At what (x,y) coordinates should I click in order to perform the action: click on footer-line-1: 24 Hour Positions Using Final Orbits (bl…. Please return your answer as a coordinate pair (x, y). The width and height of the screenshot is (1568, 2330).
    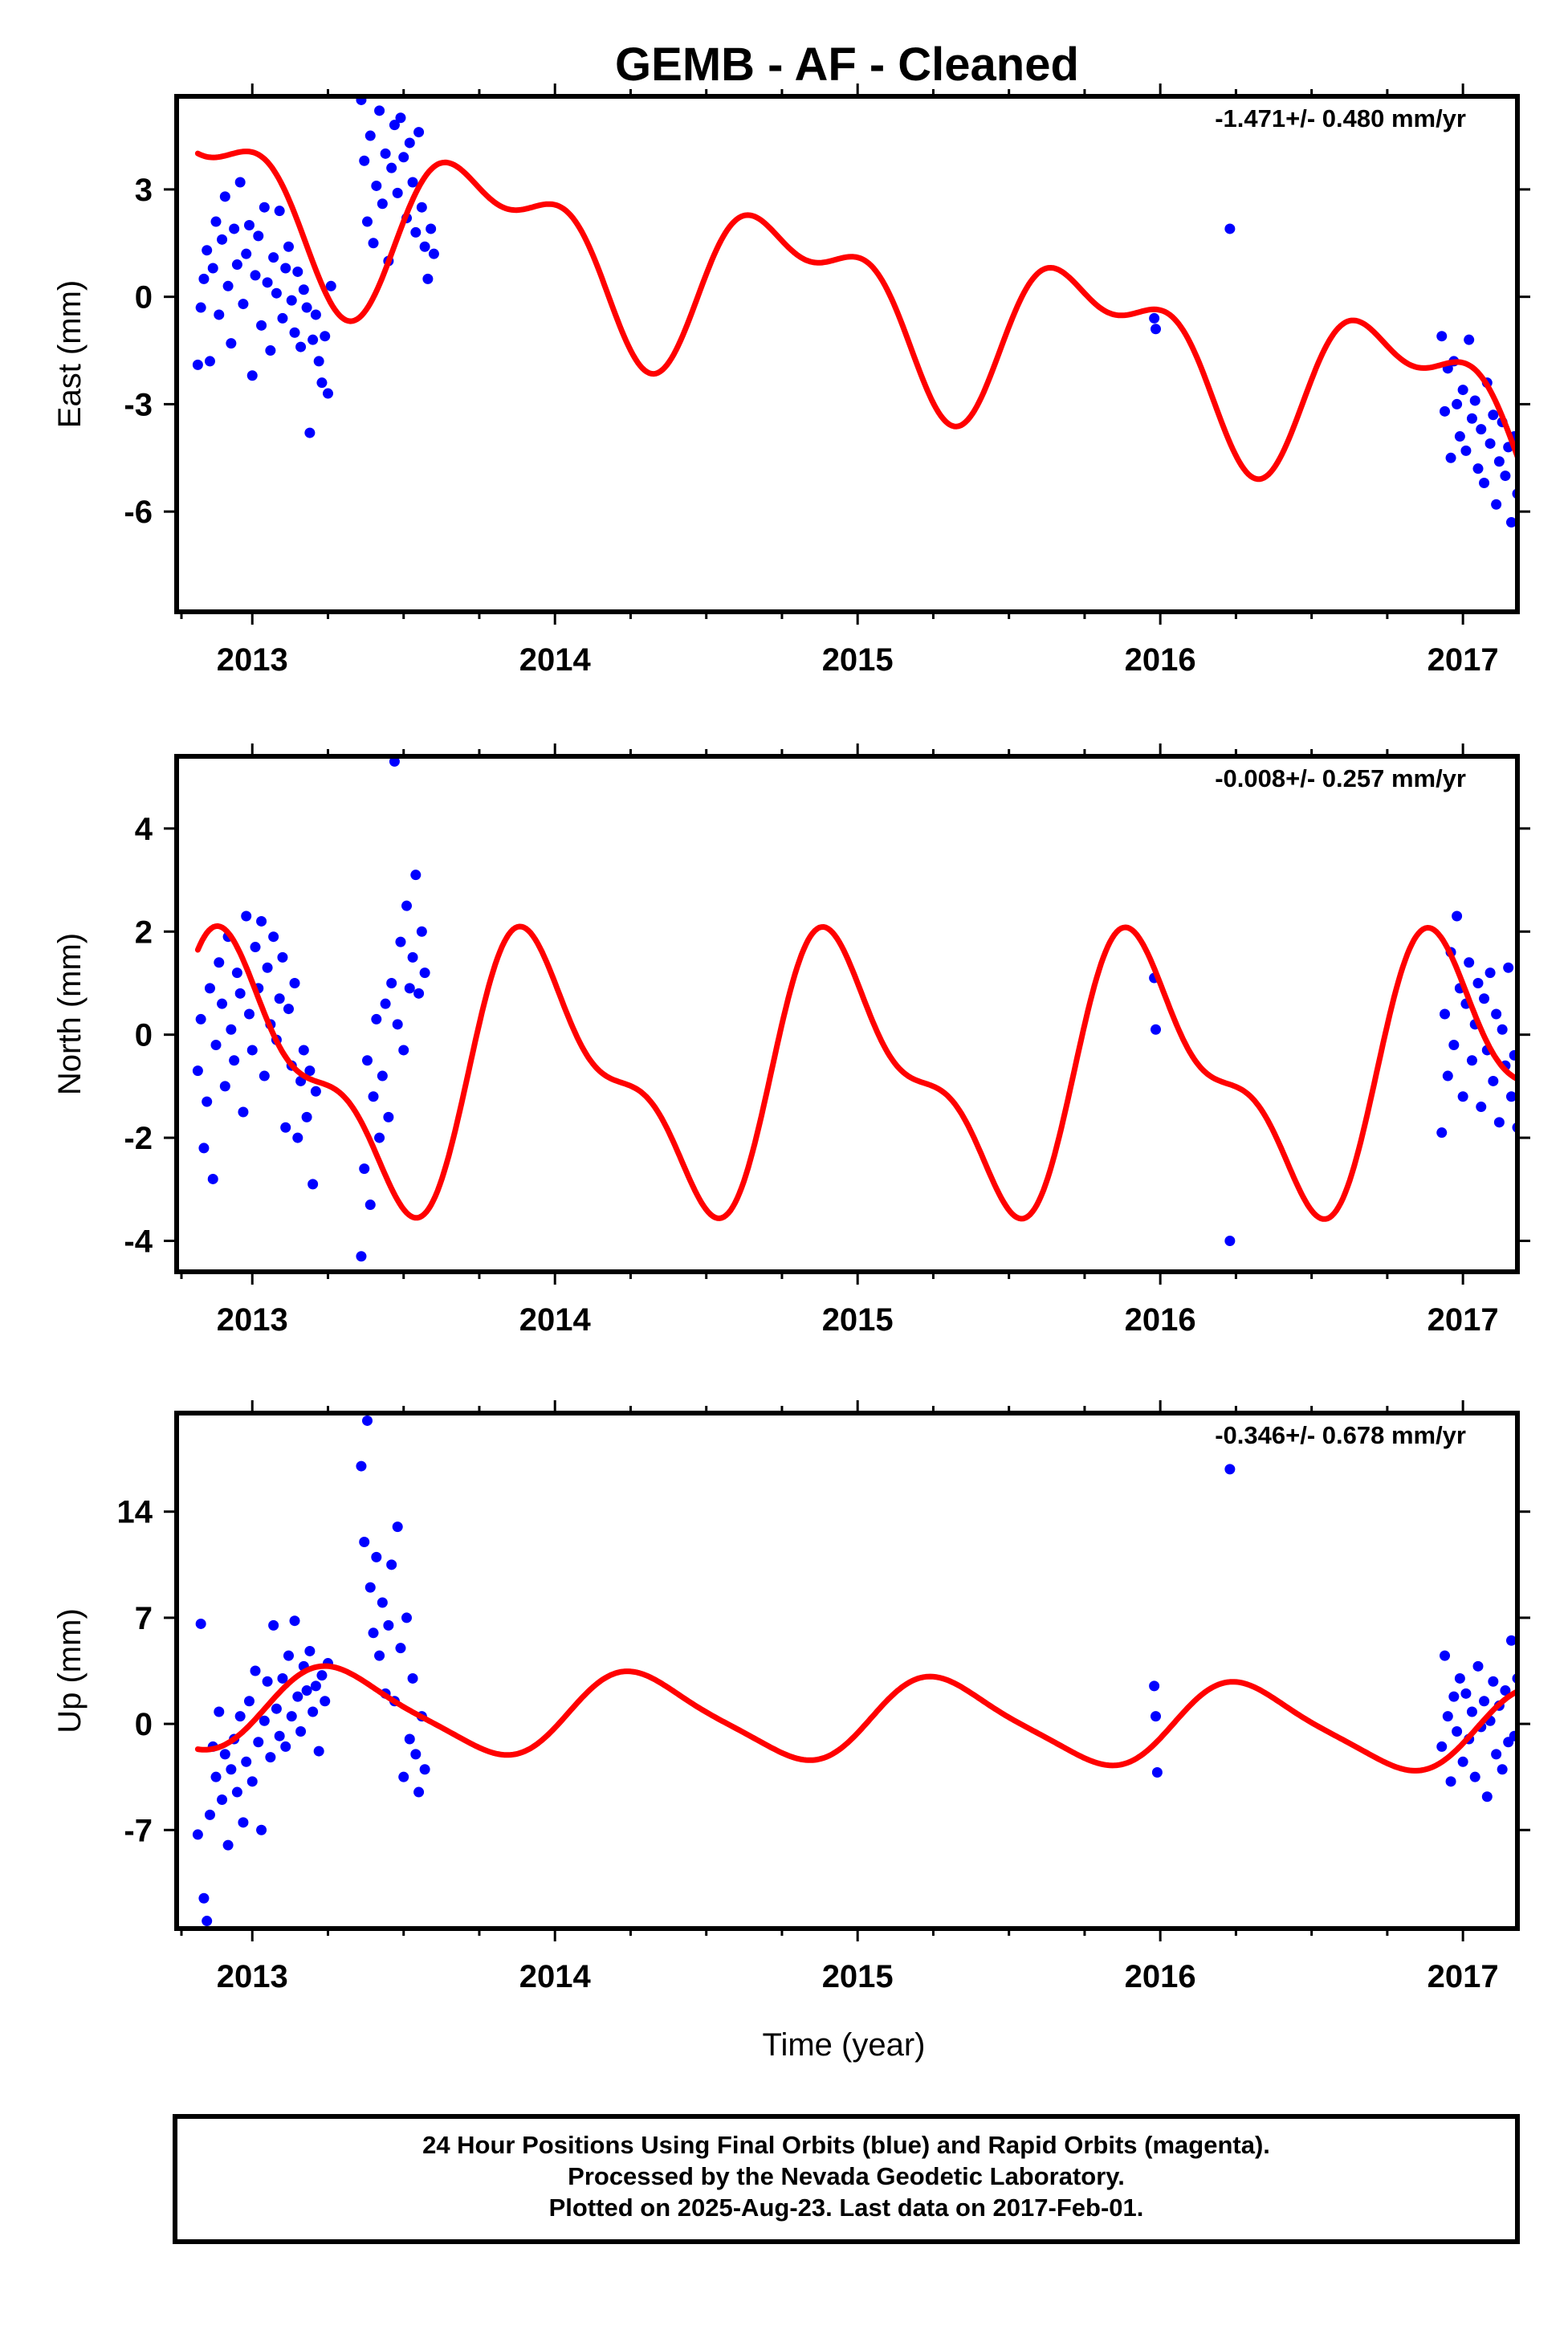
    Looking at the image, I should click on (846, 2145).